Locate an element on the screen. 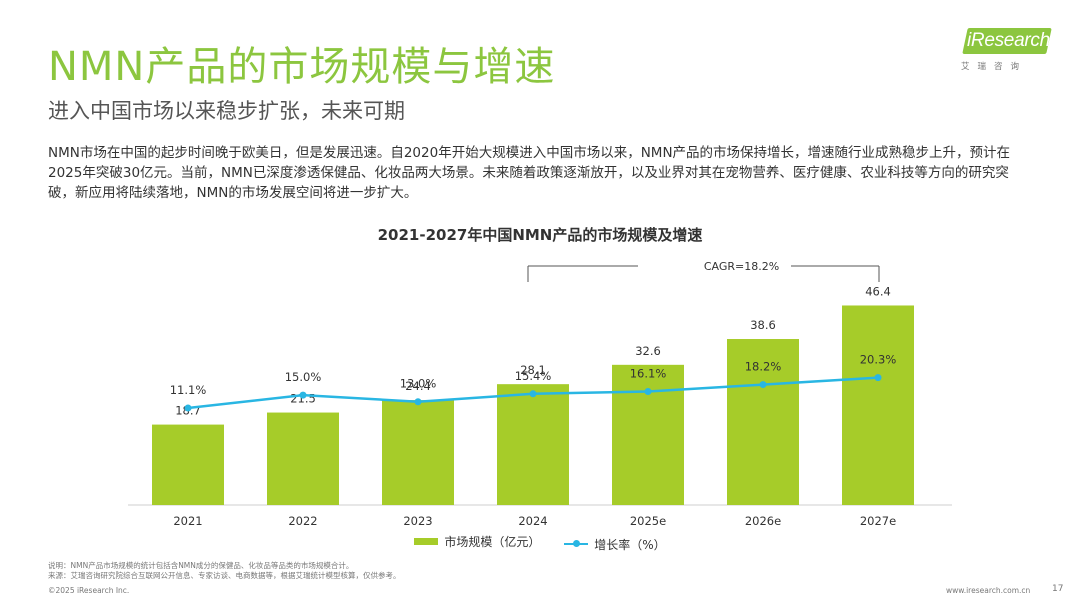 This screenshot has width=1080, height=608. bar-2025e is located at coordinates (648, 434).